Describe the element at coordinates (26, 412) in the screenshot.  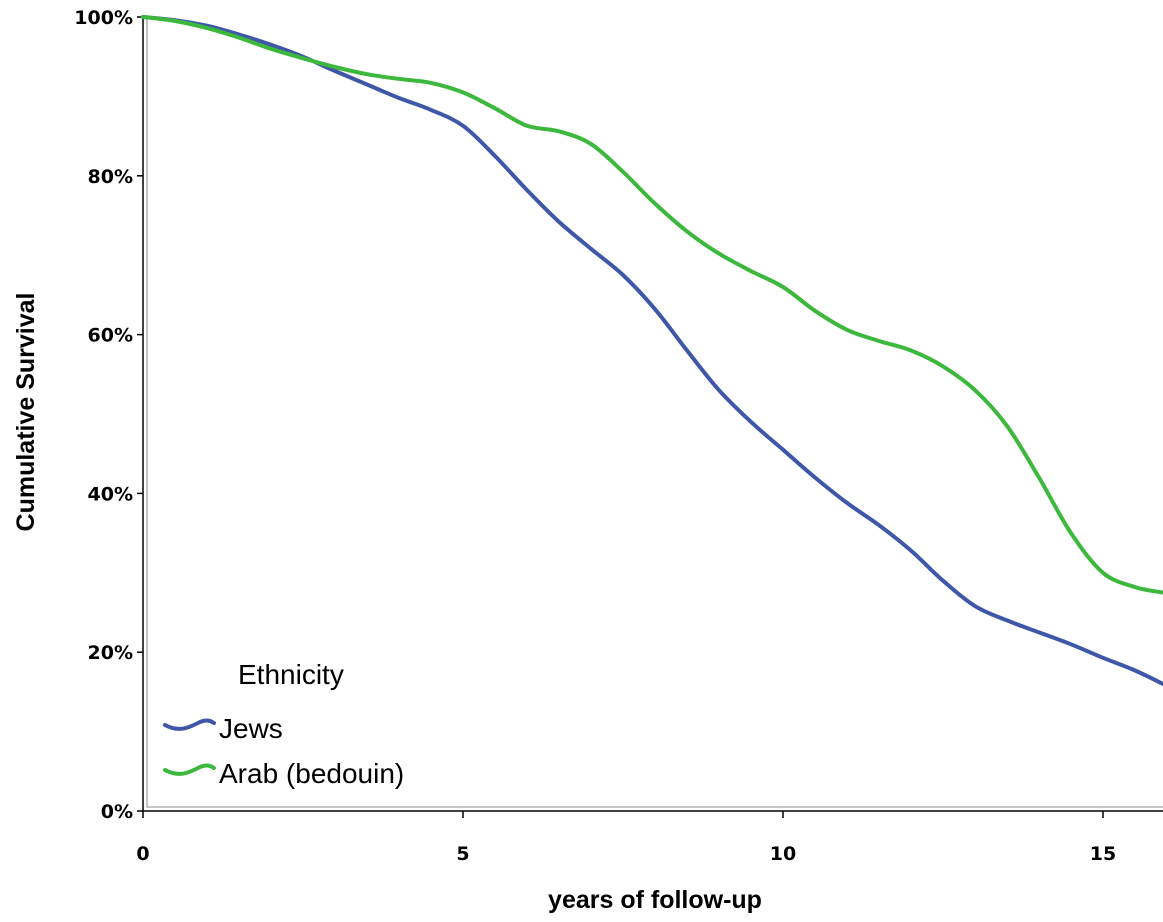
I see `y-axis-title: Cumulative Survival` at that location.